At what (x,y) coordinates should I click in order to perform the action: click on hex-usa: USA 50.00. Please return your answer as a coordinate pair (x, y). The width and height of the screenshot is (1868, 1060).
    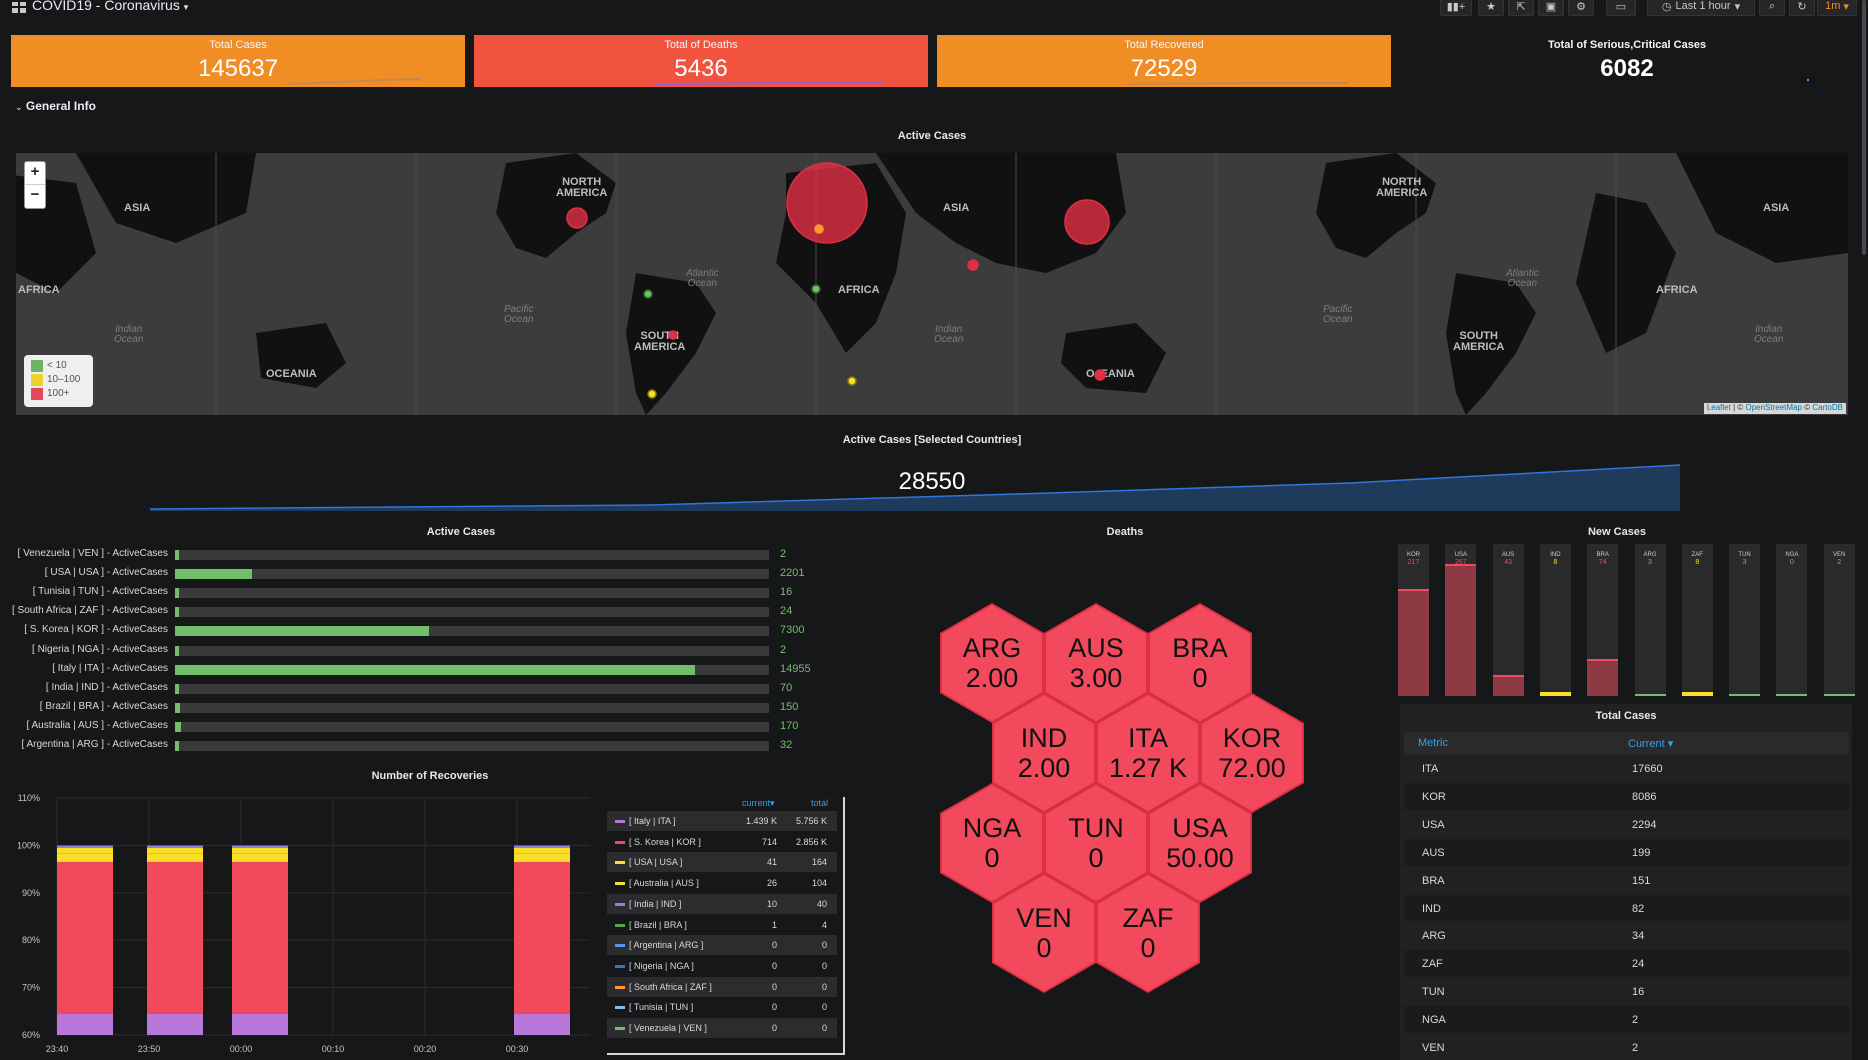
    Looking at the image, I should click on (1200, 843).